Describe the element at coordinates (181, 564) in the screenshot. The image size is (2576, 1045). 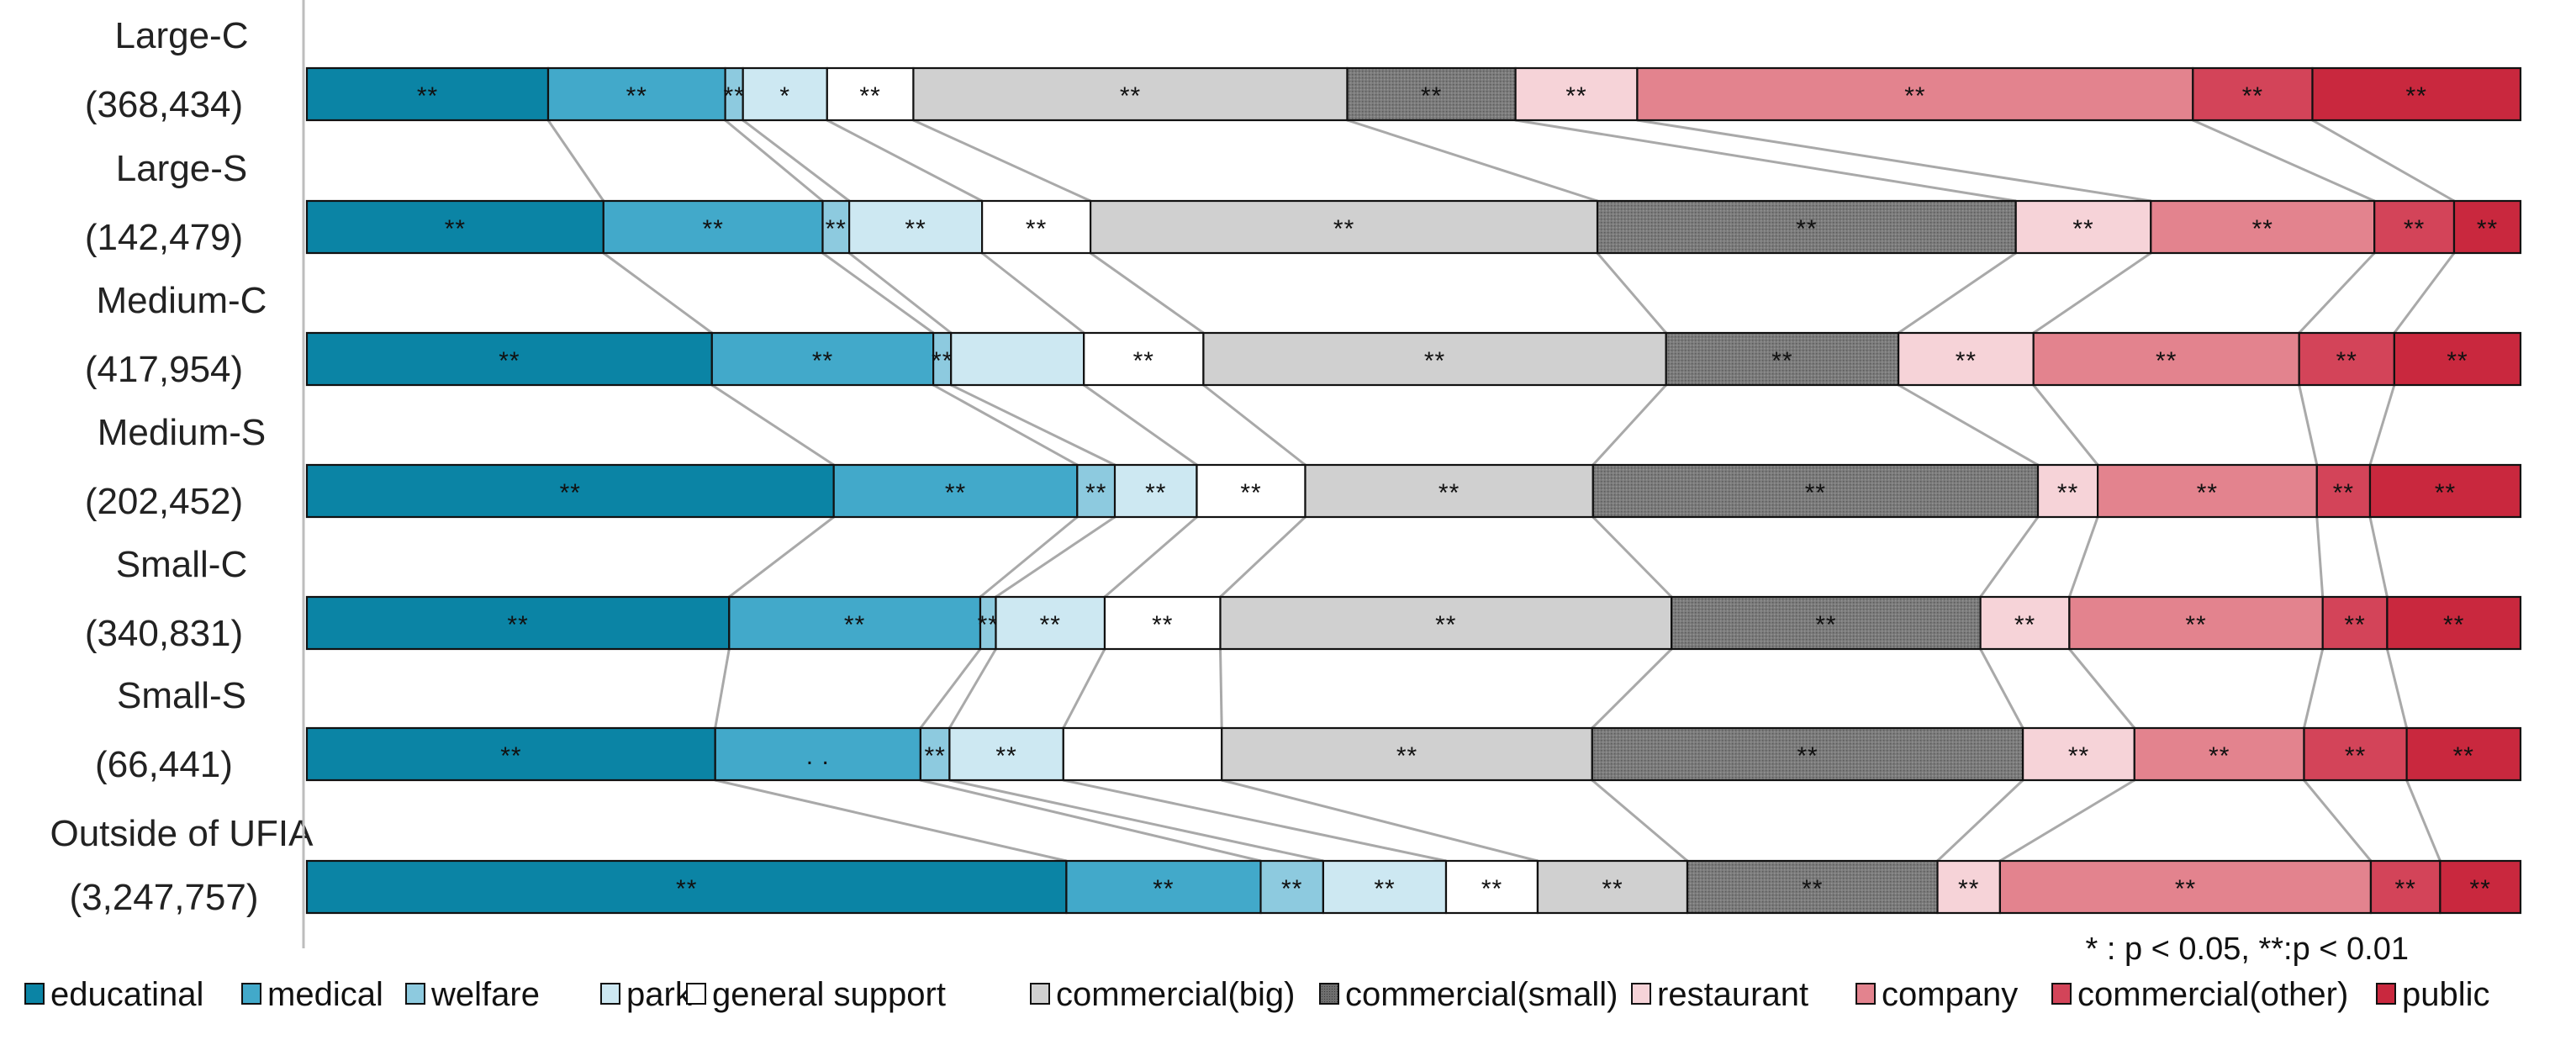
I see `row-label: Small-C` at that location.